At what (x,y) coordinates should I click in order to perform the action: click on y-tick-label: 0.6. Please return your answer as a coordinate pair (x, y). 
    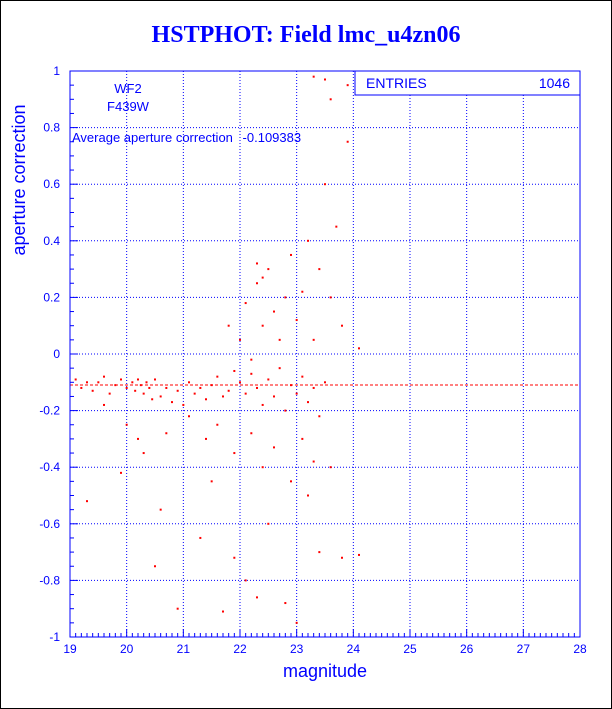
    Looking at the image, I should click on (51, 184).